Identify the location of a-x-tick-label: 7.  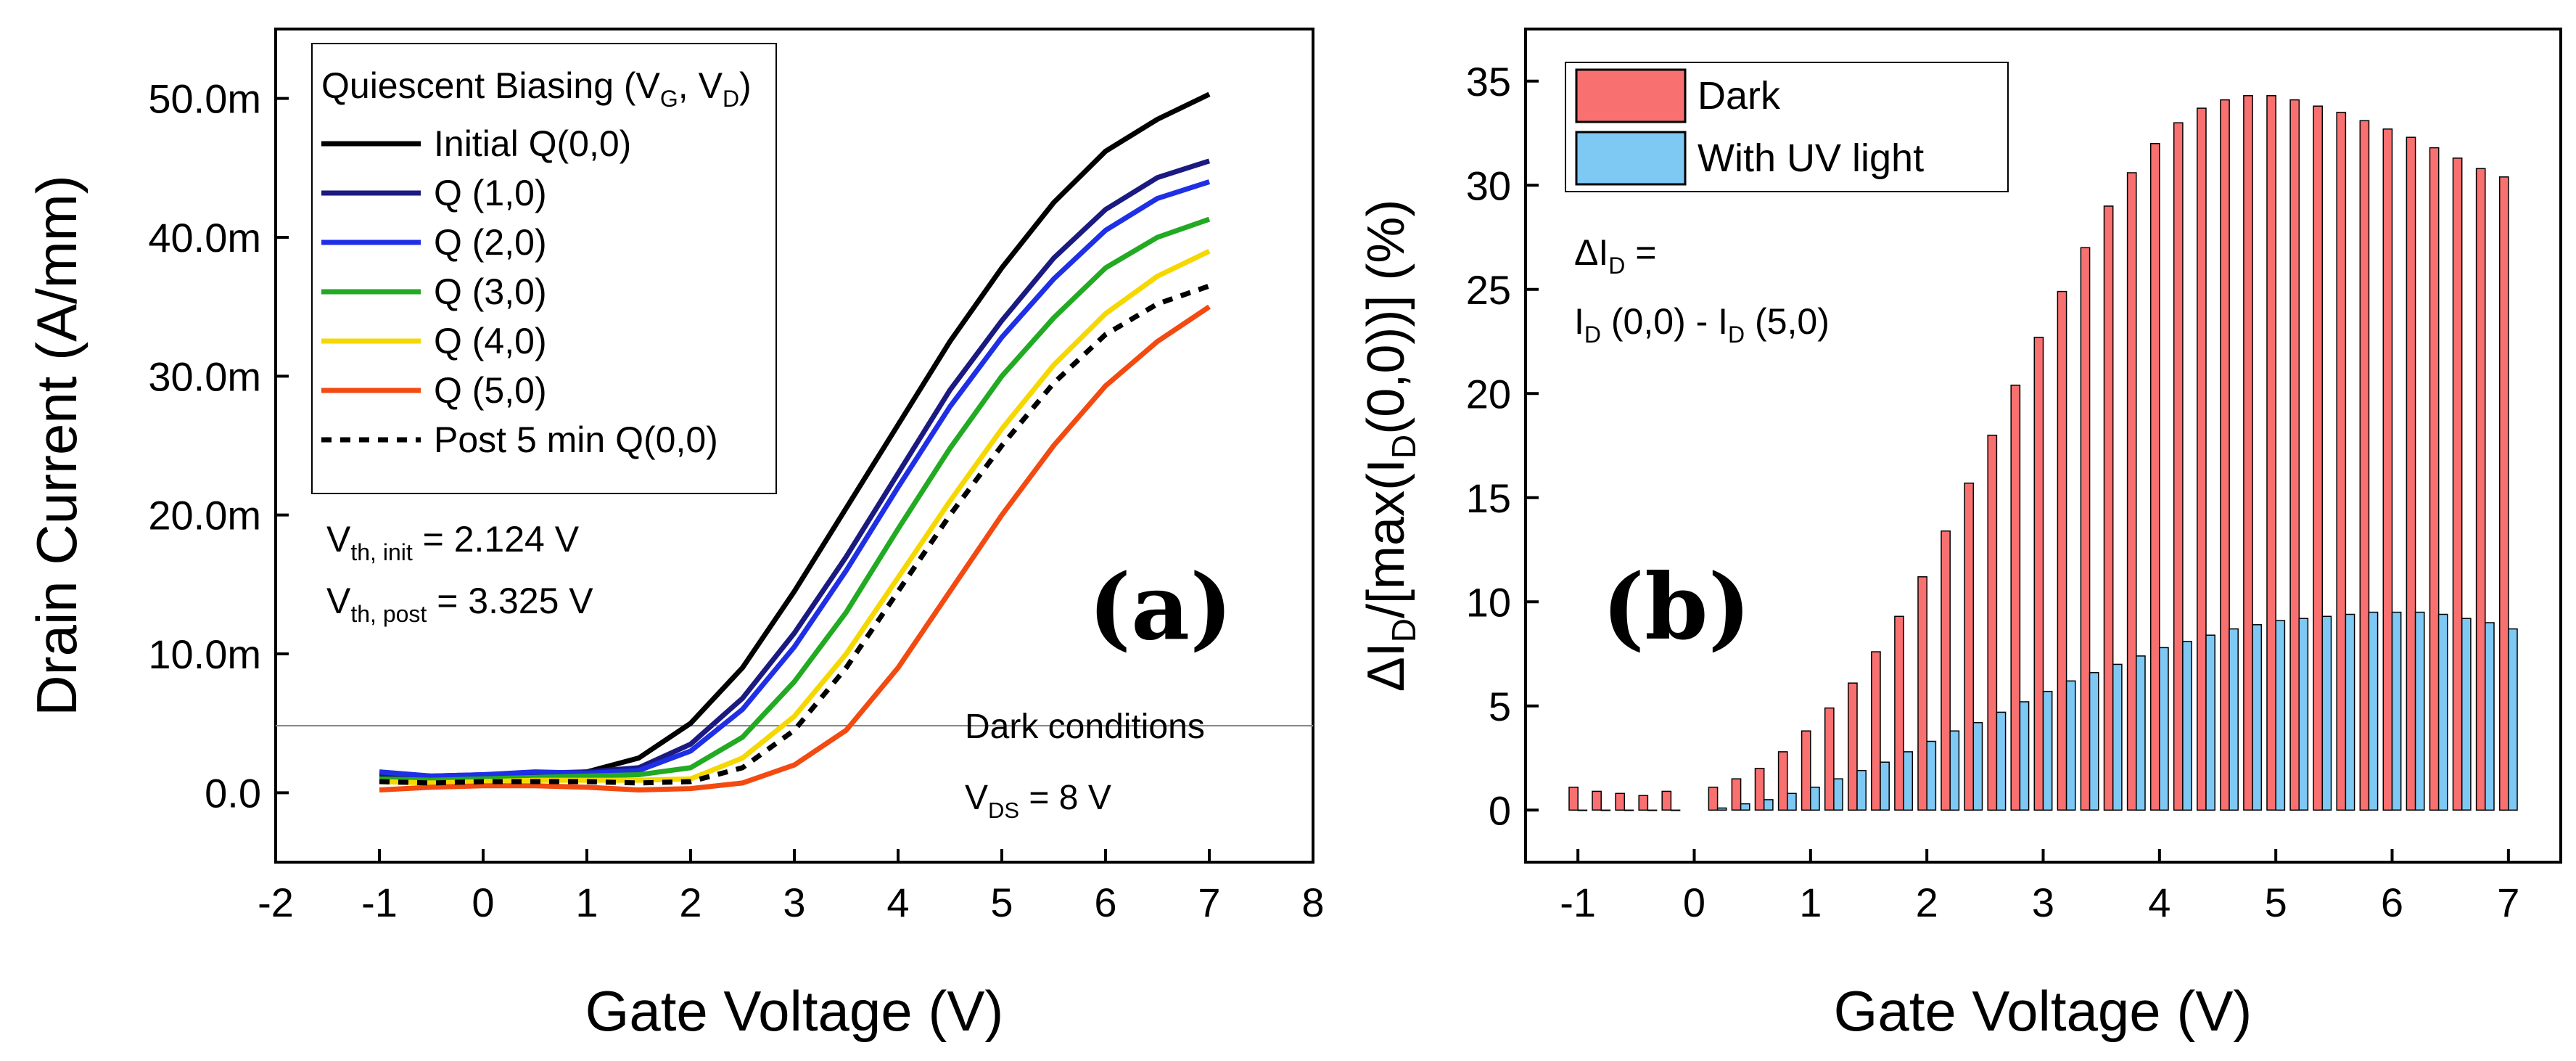
(1209, 903).